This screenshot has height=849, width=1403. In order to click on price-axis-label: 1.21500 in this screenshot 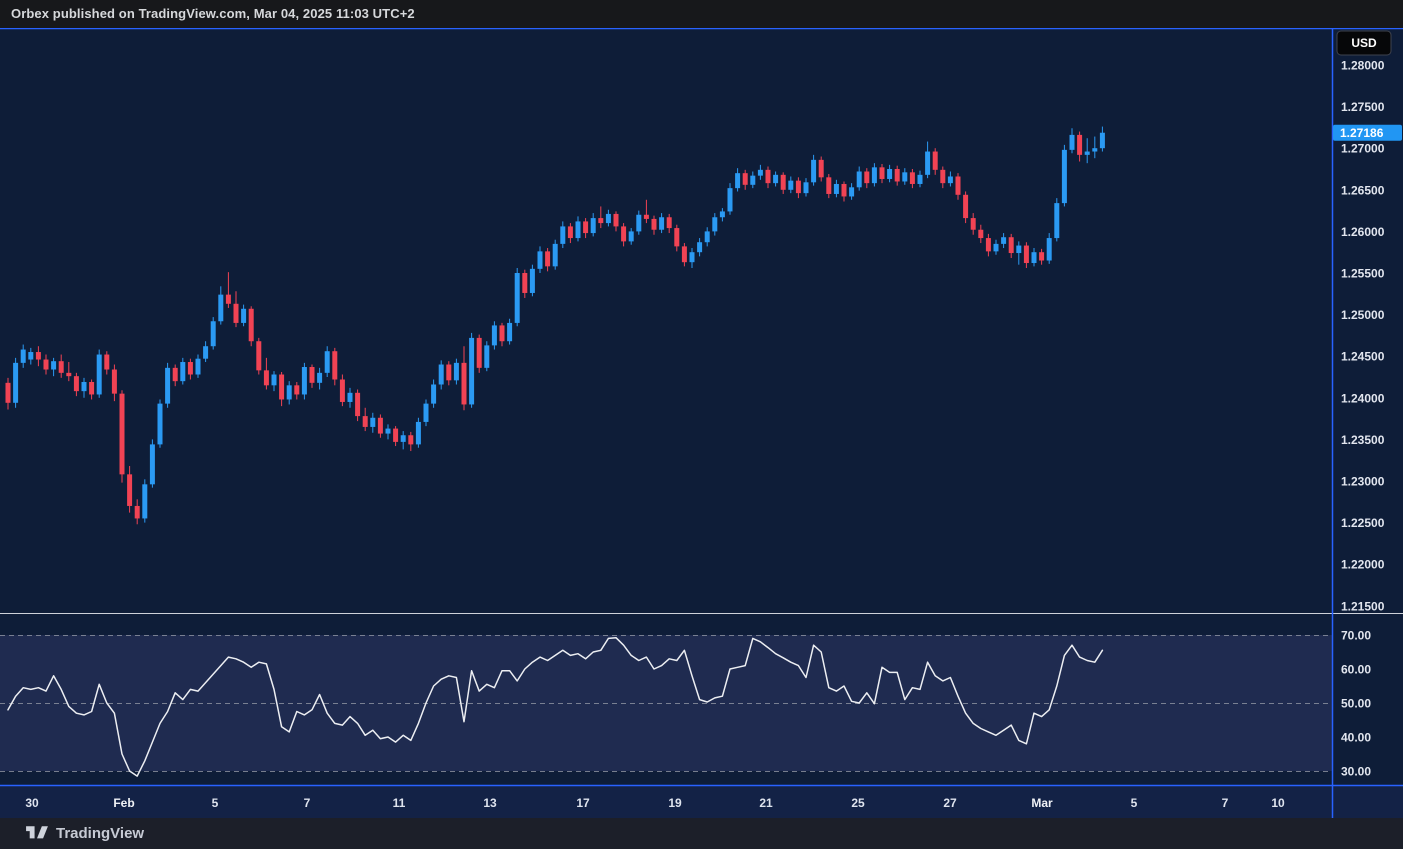, I will do `click(1363, 606)`.